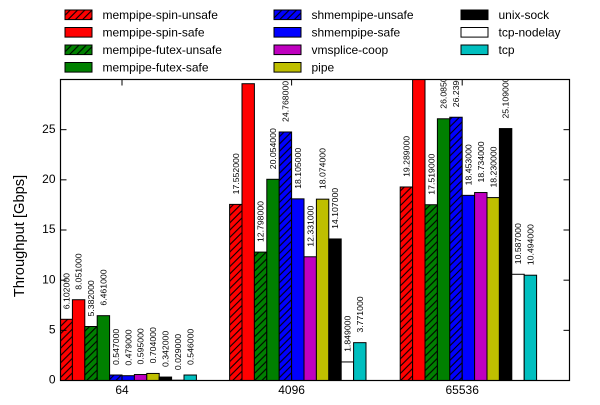 This screenshot has width=600, height=405. Describe the element at coordinates (530, 32) in the screenshot. I see `svg-text: tcp-nodelay` at that location.